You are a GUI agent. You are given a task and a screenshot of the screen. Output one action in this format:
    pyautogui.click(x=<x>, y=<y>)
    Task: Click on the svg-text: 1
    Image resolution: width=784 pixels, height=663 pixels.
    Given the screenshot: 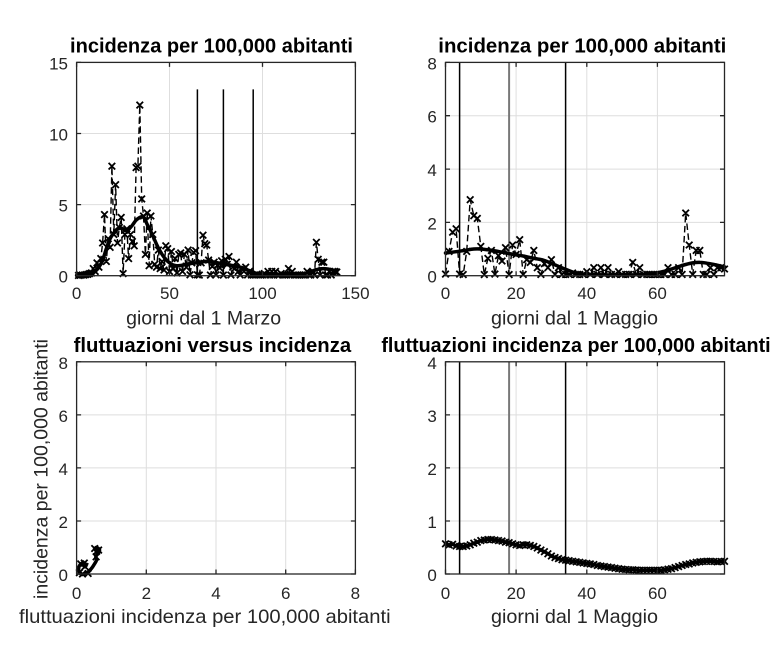 What is the action you would take?
    pyautogui.click(x=431, y=522)
    